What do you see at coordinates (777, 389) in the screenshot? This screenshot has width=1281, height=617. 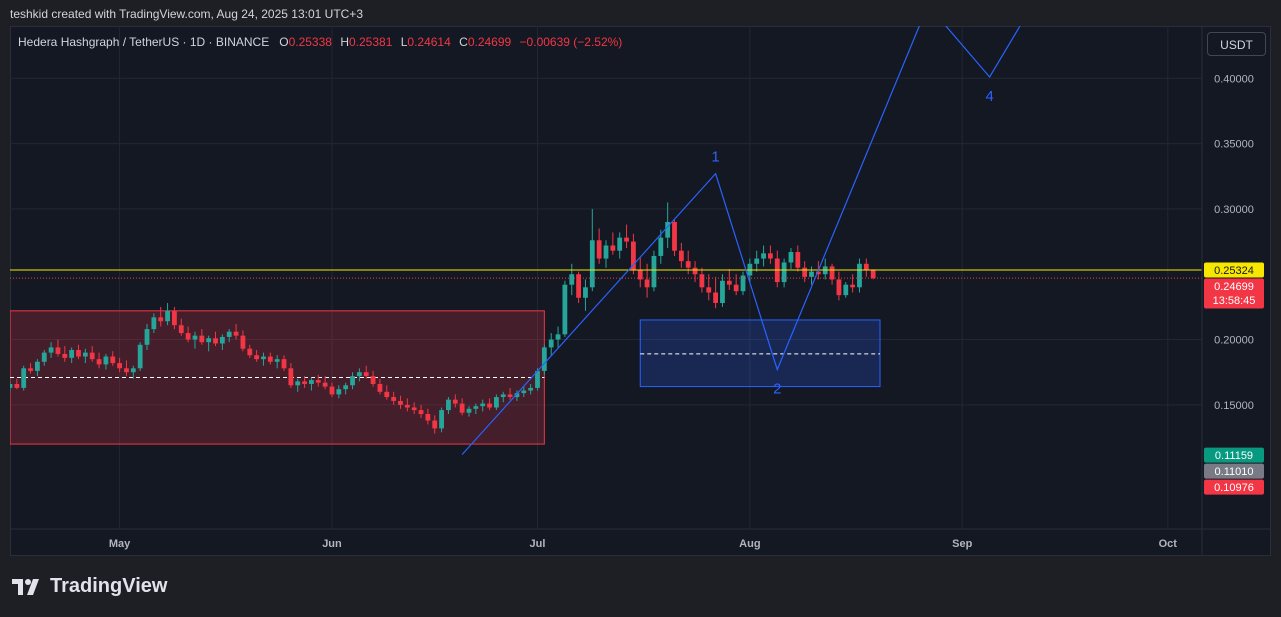 I see `wave-label-2: 2` at bounding box center [777, 389].